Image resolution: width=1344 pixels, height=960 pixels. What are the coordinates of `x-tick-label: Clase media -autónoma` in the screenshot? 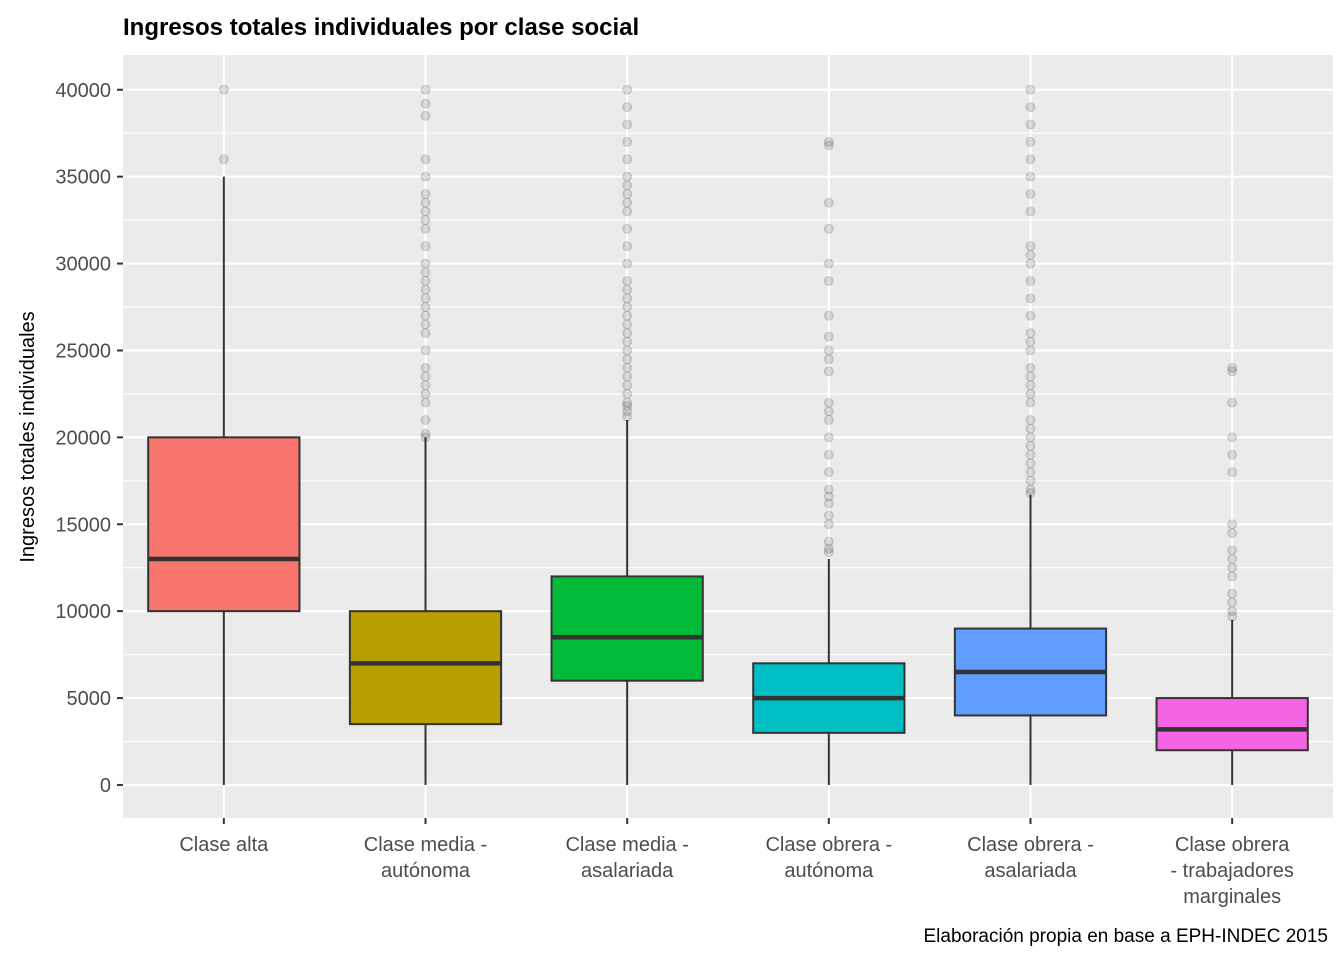 It's located at (425, 858).